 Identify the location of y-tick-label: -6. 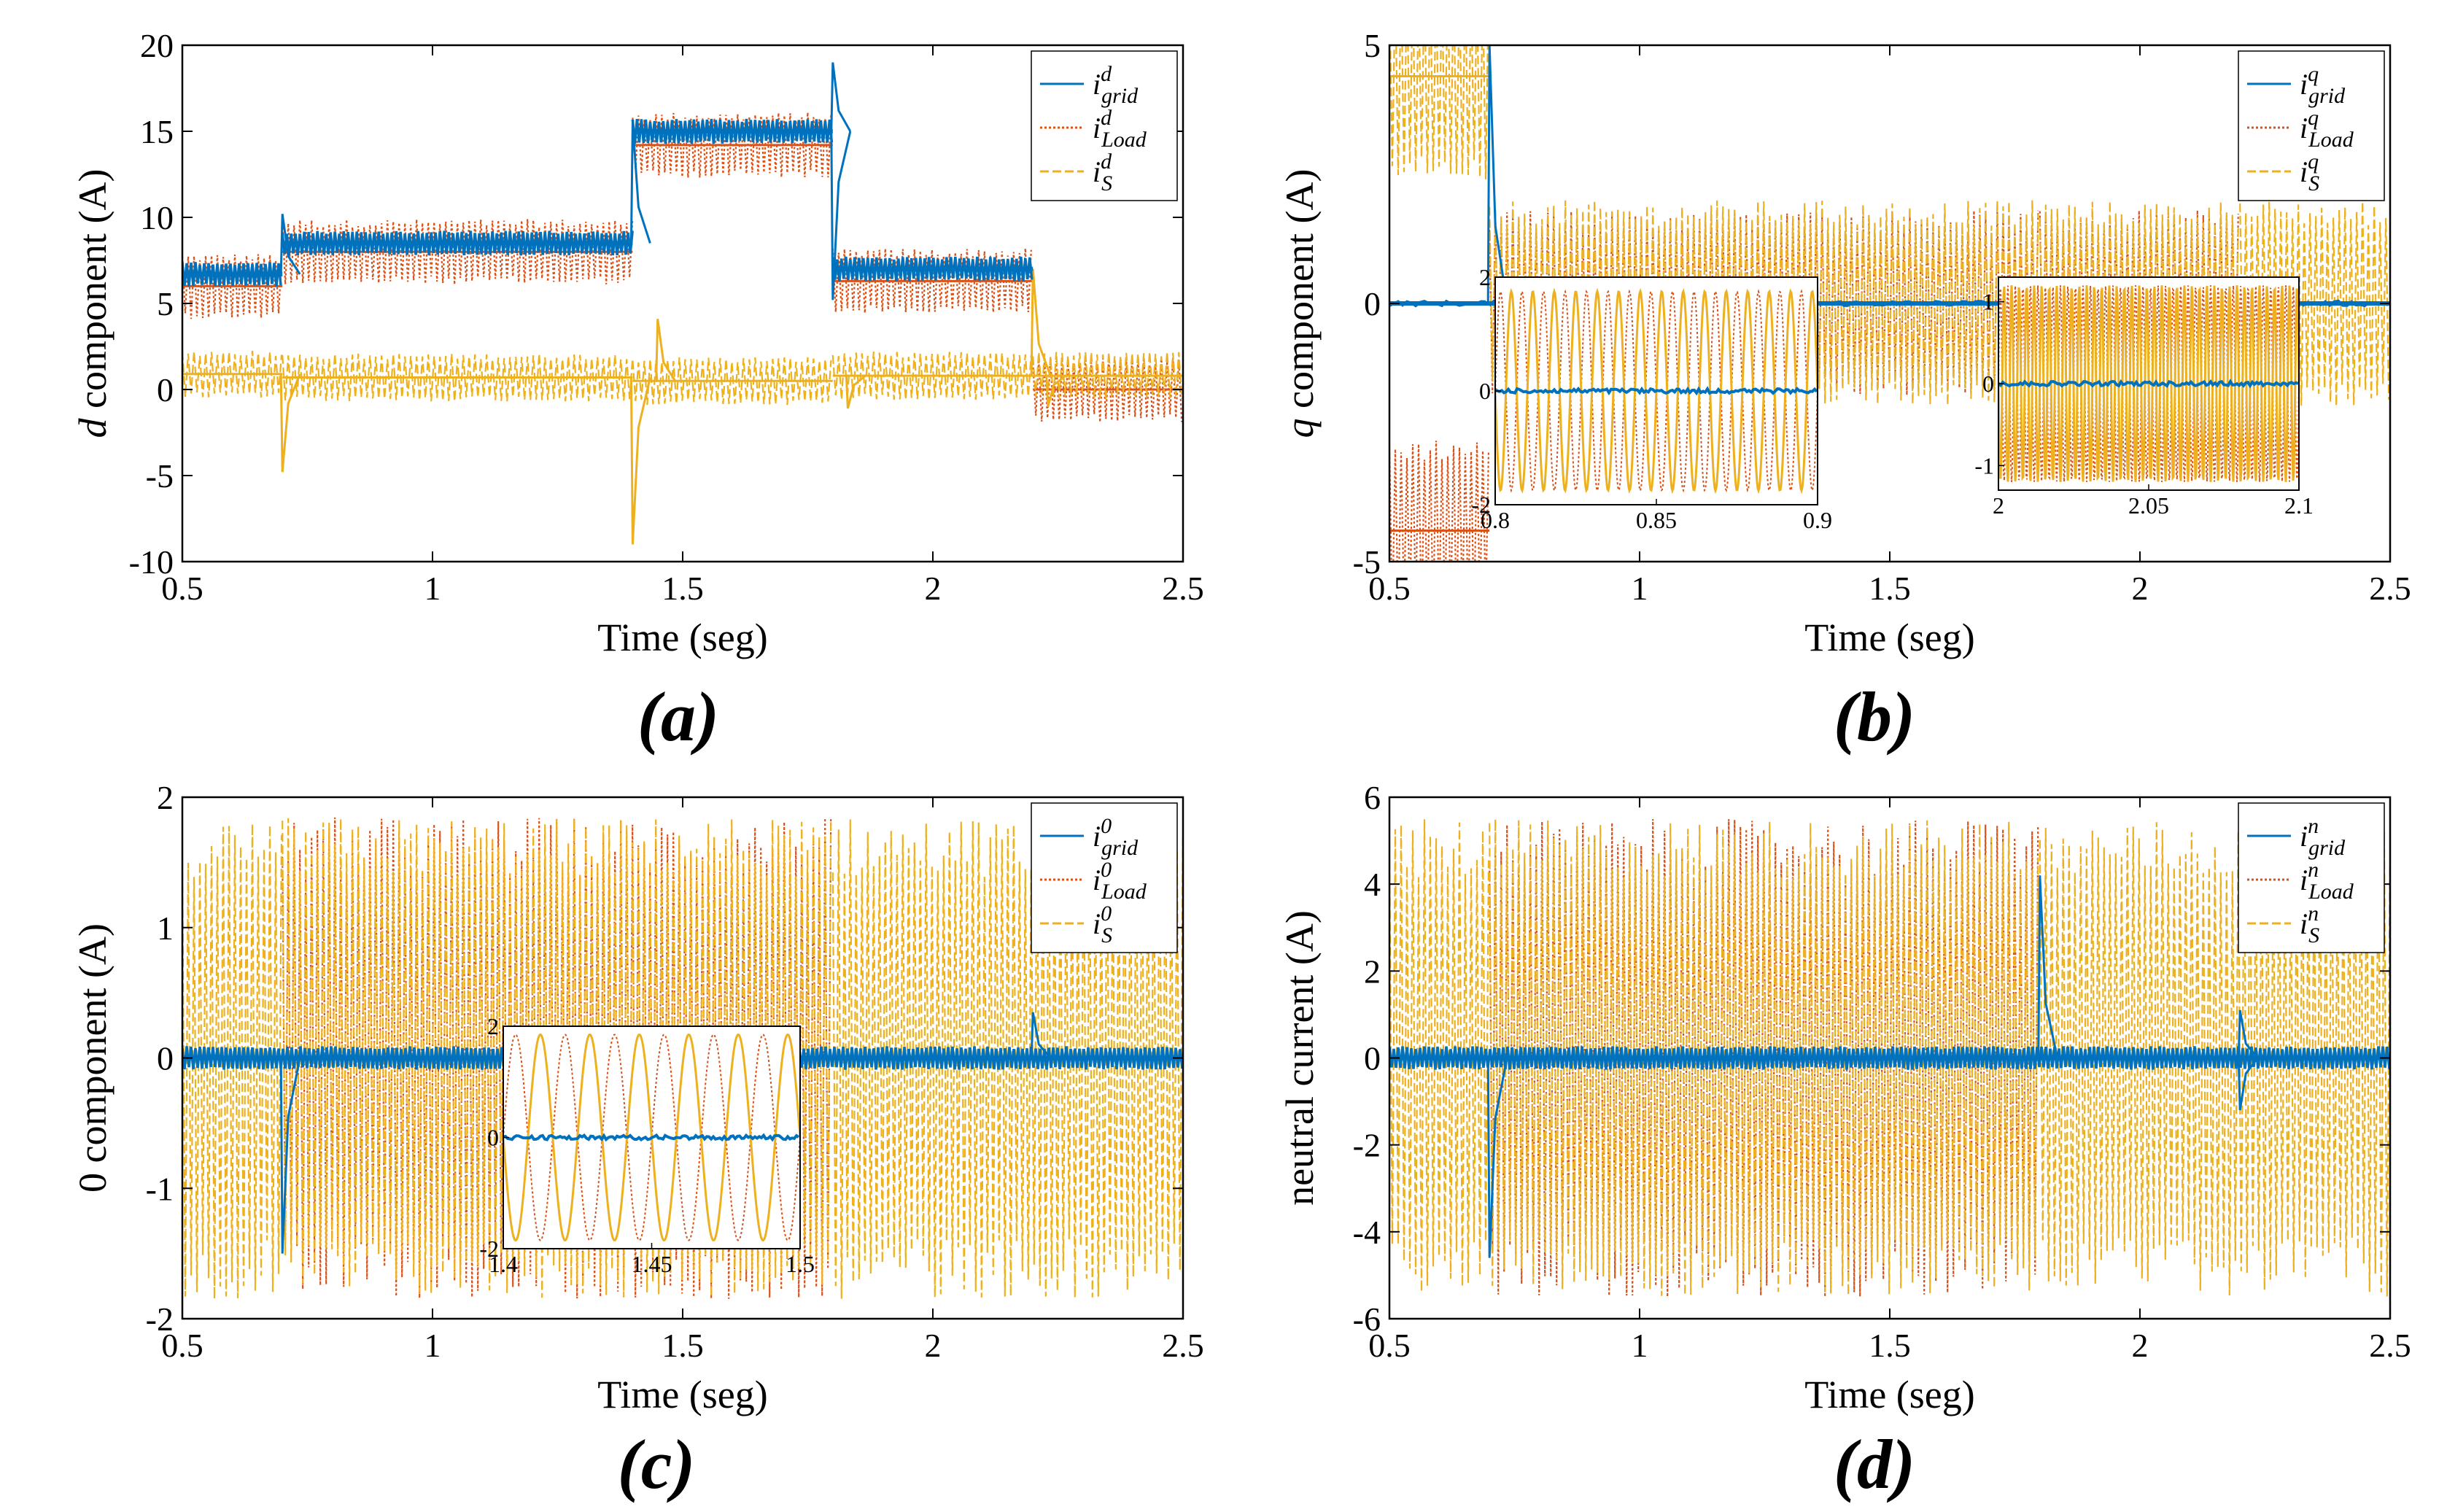
(1367, 1319).